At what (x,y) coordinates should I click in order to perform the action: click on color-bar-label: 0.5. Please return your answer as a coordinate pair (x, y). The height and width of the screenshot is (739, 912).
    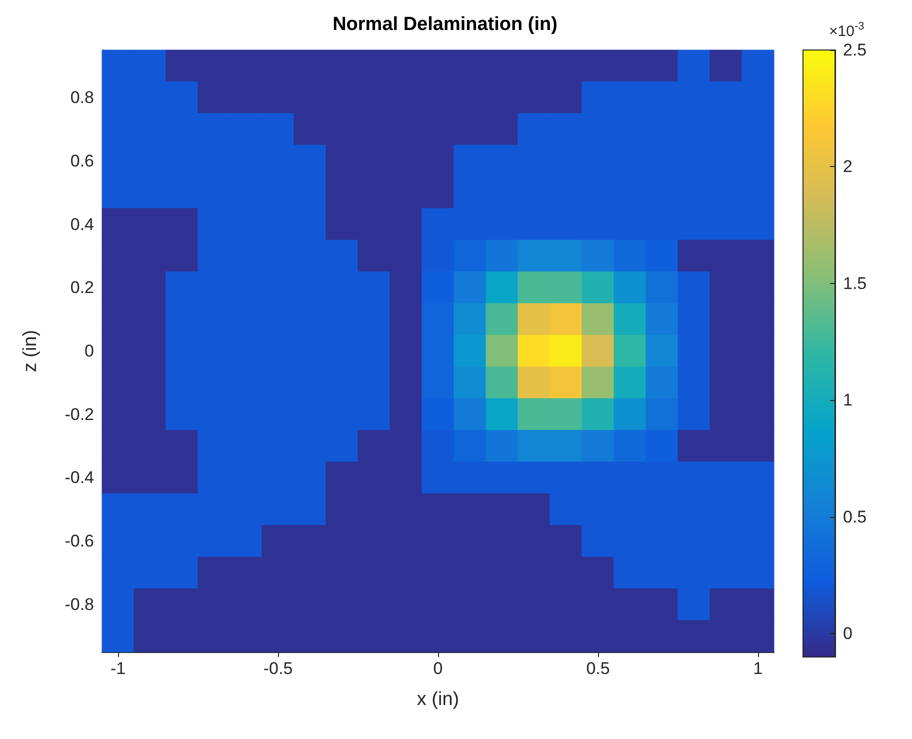
    Looking at the image, I should click on (855, 516).